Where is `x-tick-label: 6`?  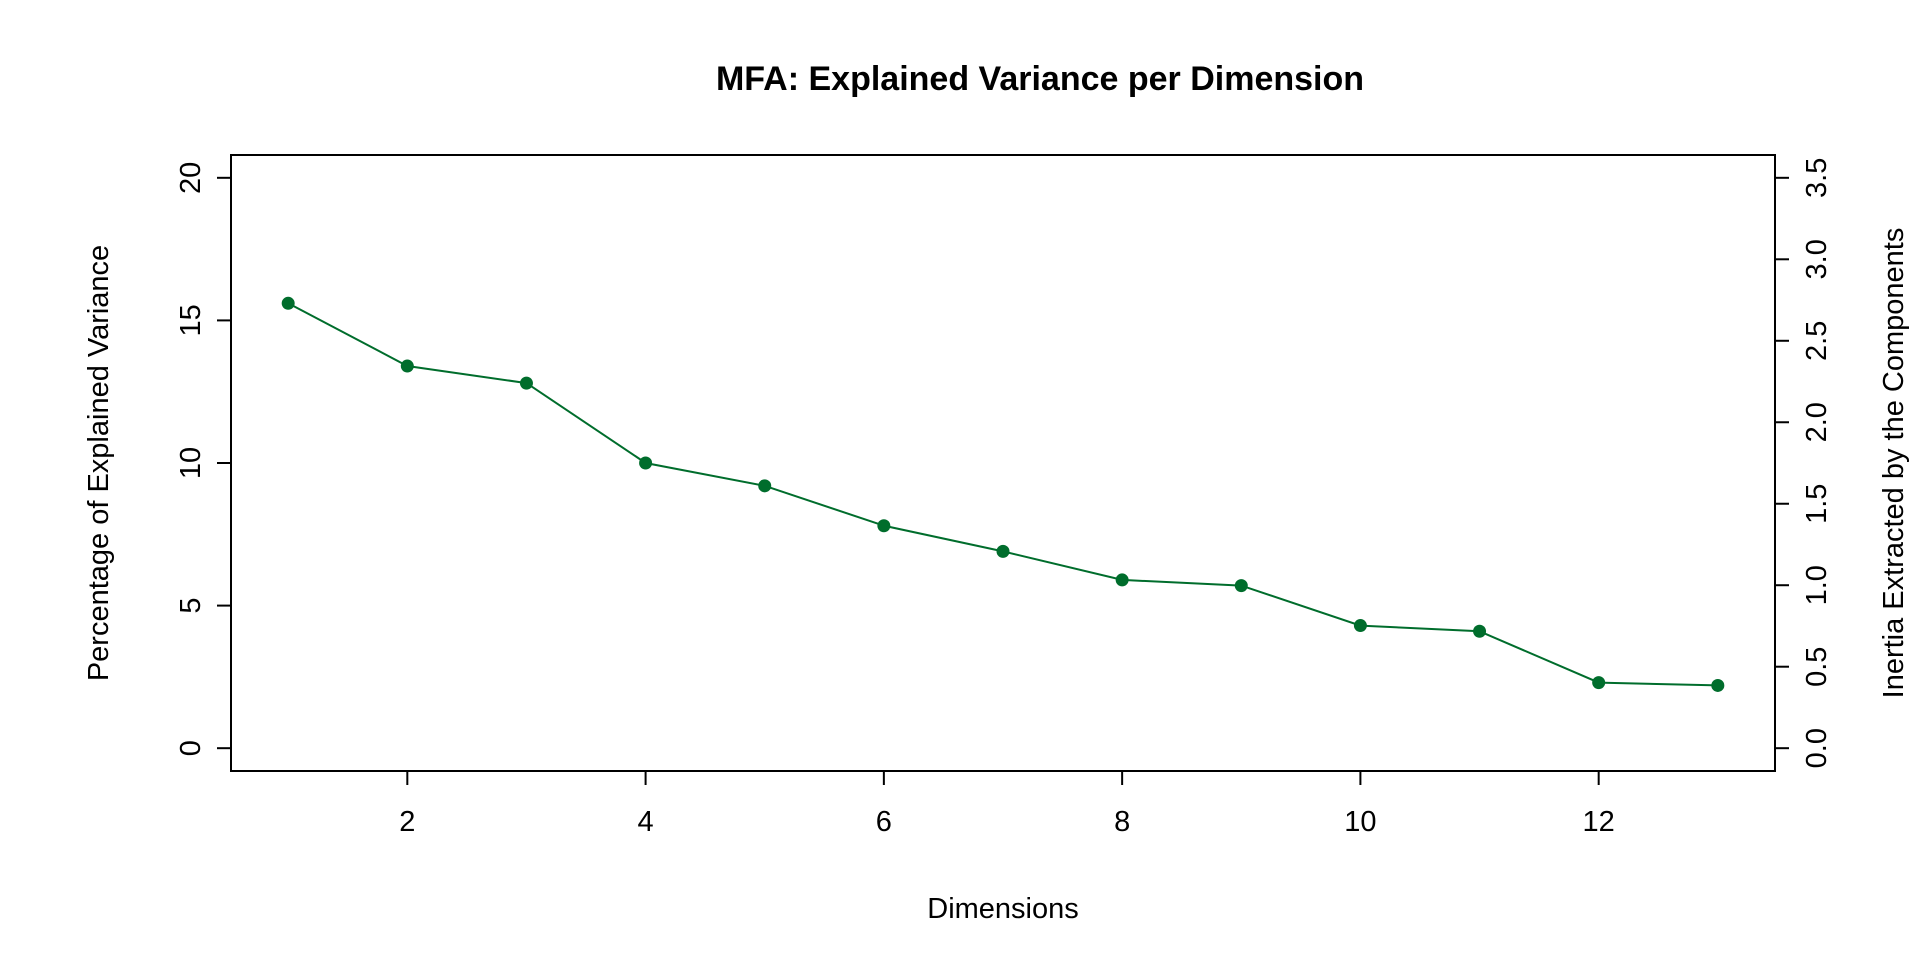
x-tick-label: 6 is located at coordinates (884, 822).